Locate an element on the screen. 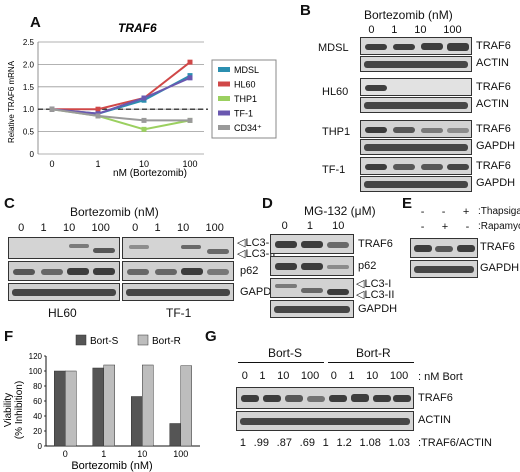 This screenshot has width=520, height=472. blot-b-hl60-traf6 is located at coordinates (416, 87).